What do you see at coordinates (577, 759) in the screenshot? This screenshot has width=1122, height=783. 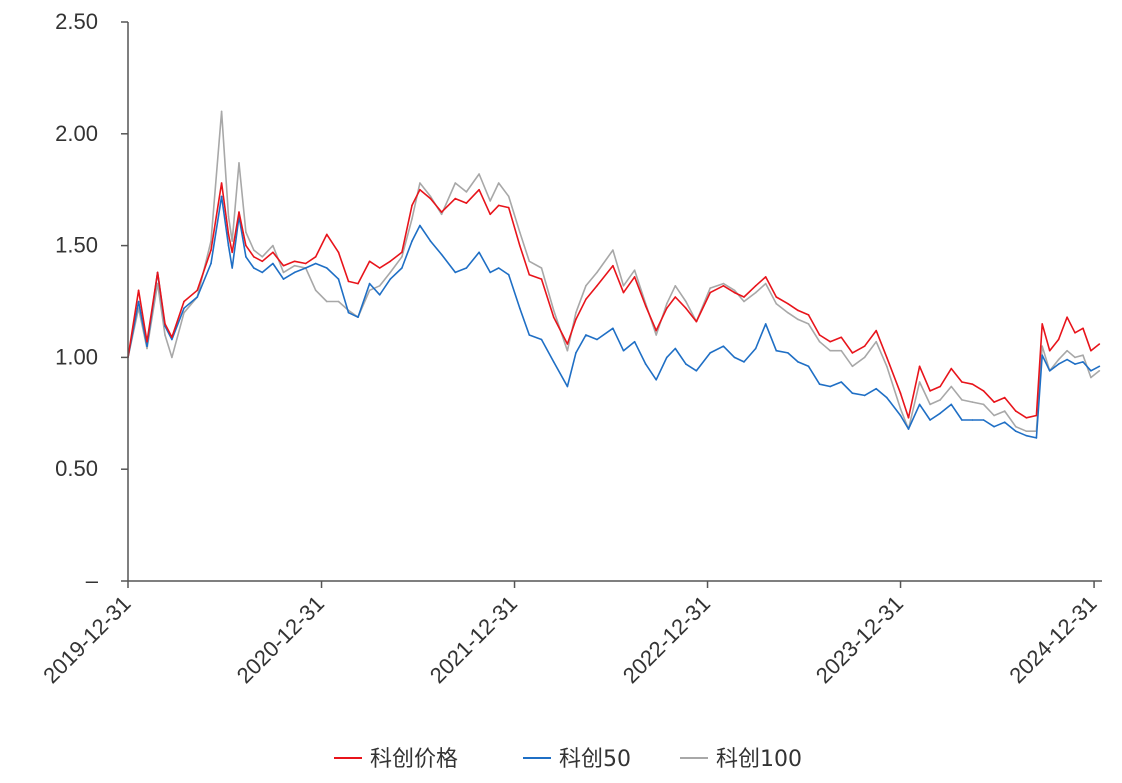 I see `legend-item: 科创50` at bounding box center [577, 759].